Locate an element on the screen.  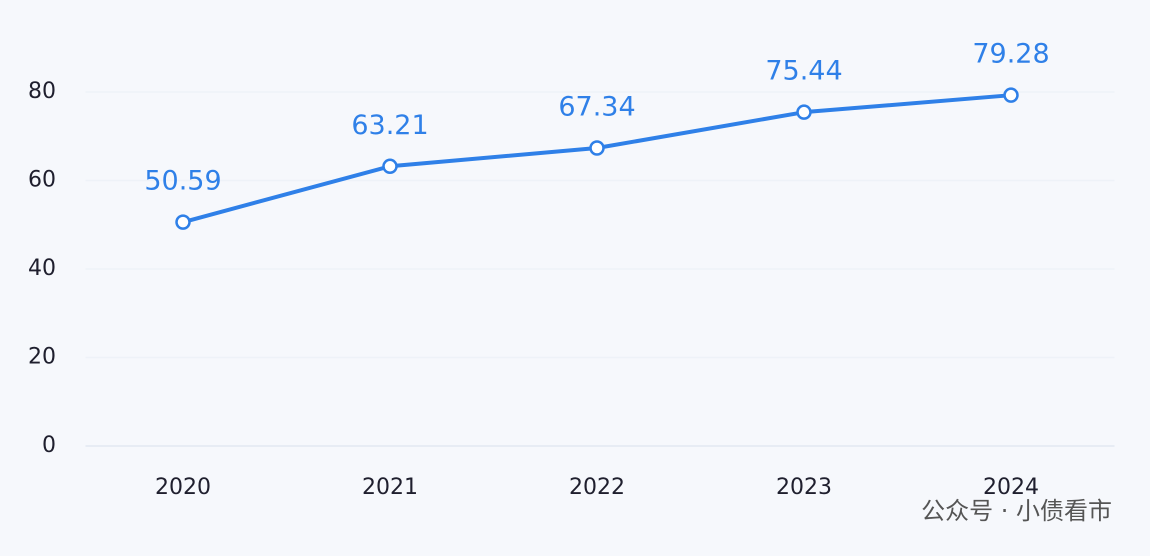
x-tick-label: 2020 is located at coordinates (183, 487).